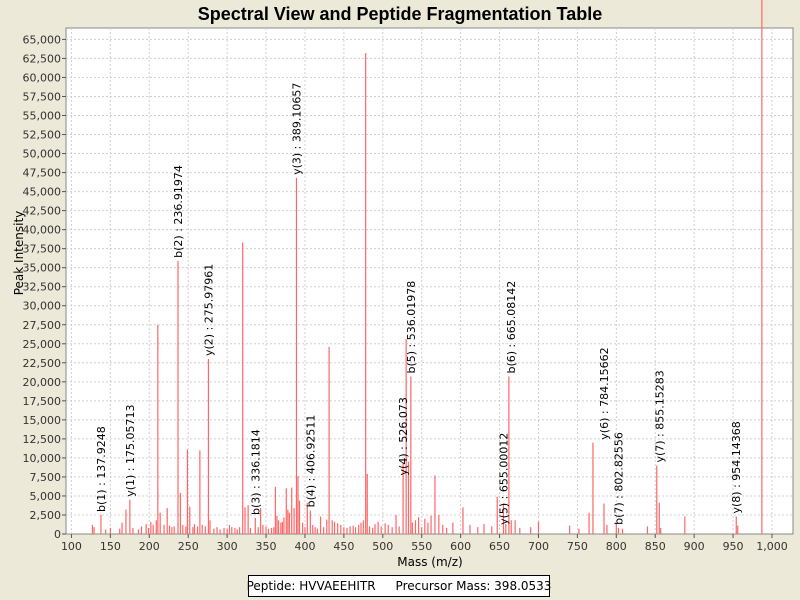 The height and width of the screenshot is (600, 800). I want to click on y-tick-label: 57,500, so click(42, 96).